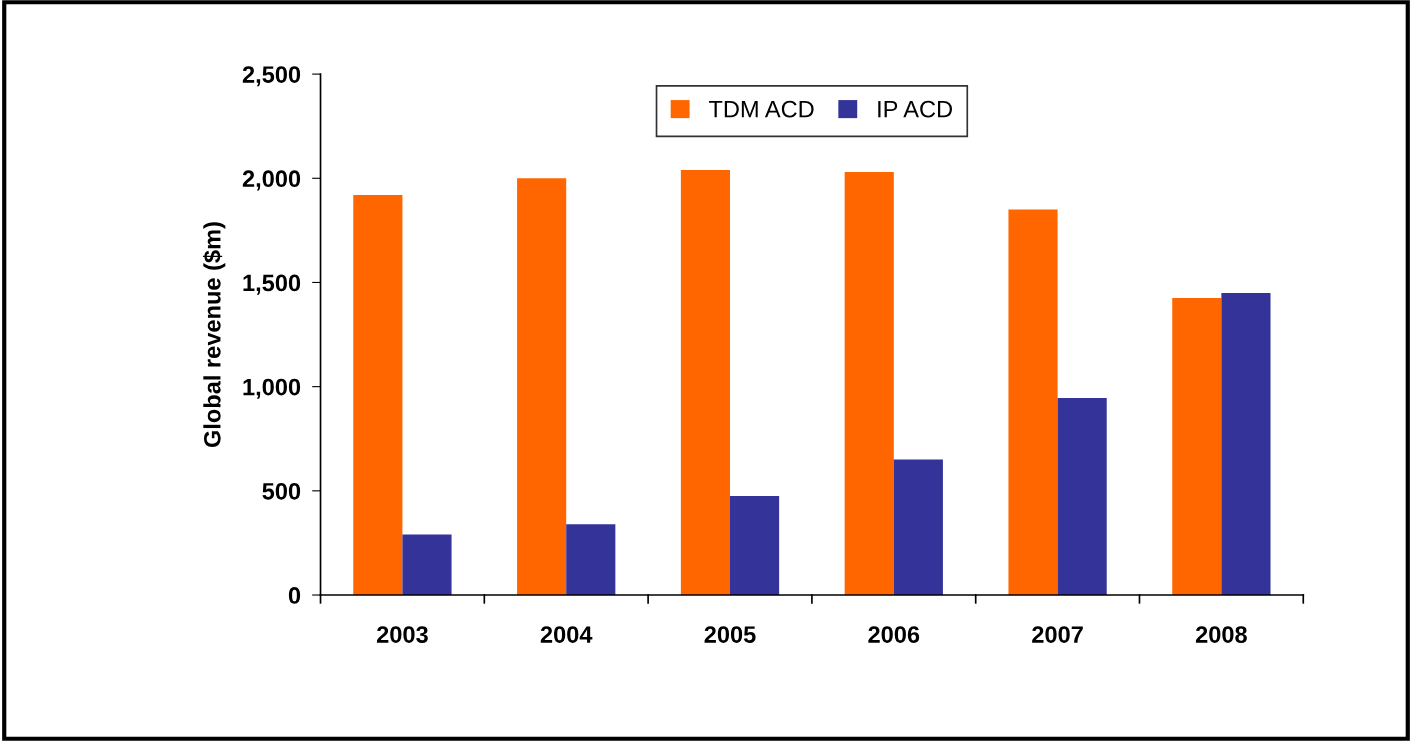 Image resolution: width=1412 pixels, height=741 pixels. I want to click on y-axis-title: Global revenue ($m), so click(214, 335).